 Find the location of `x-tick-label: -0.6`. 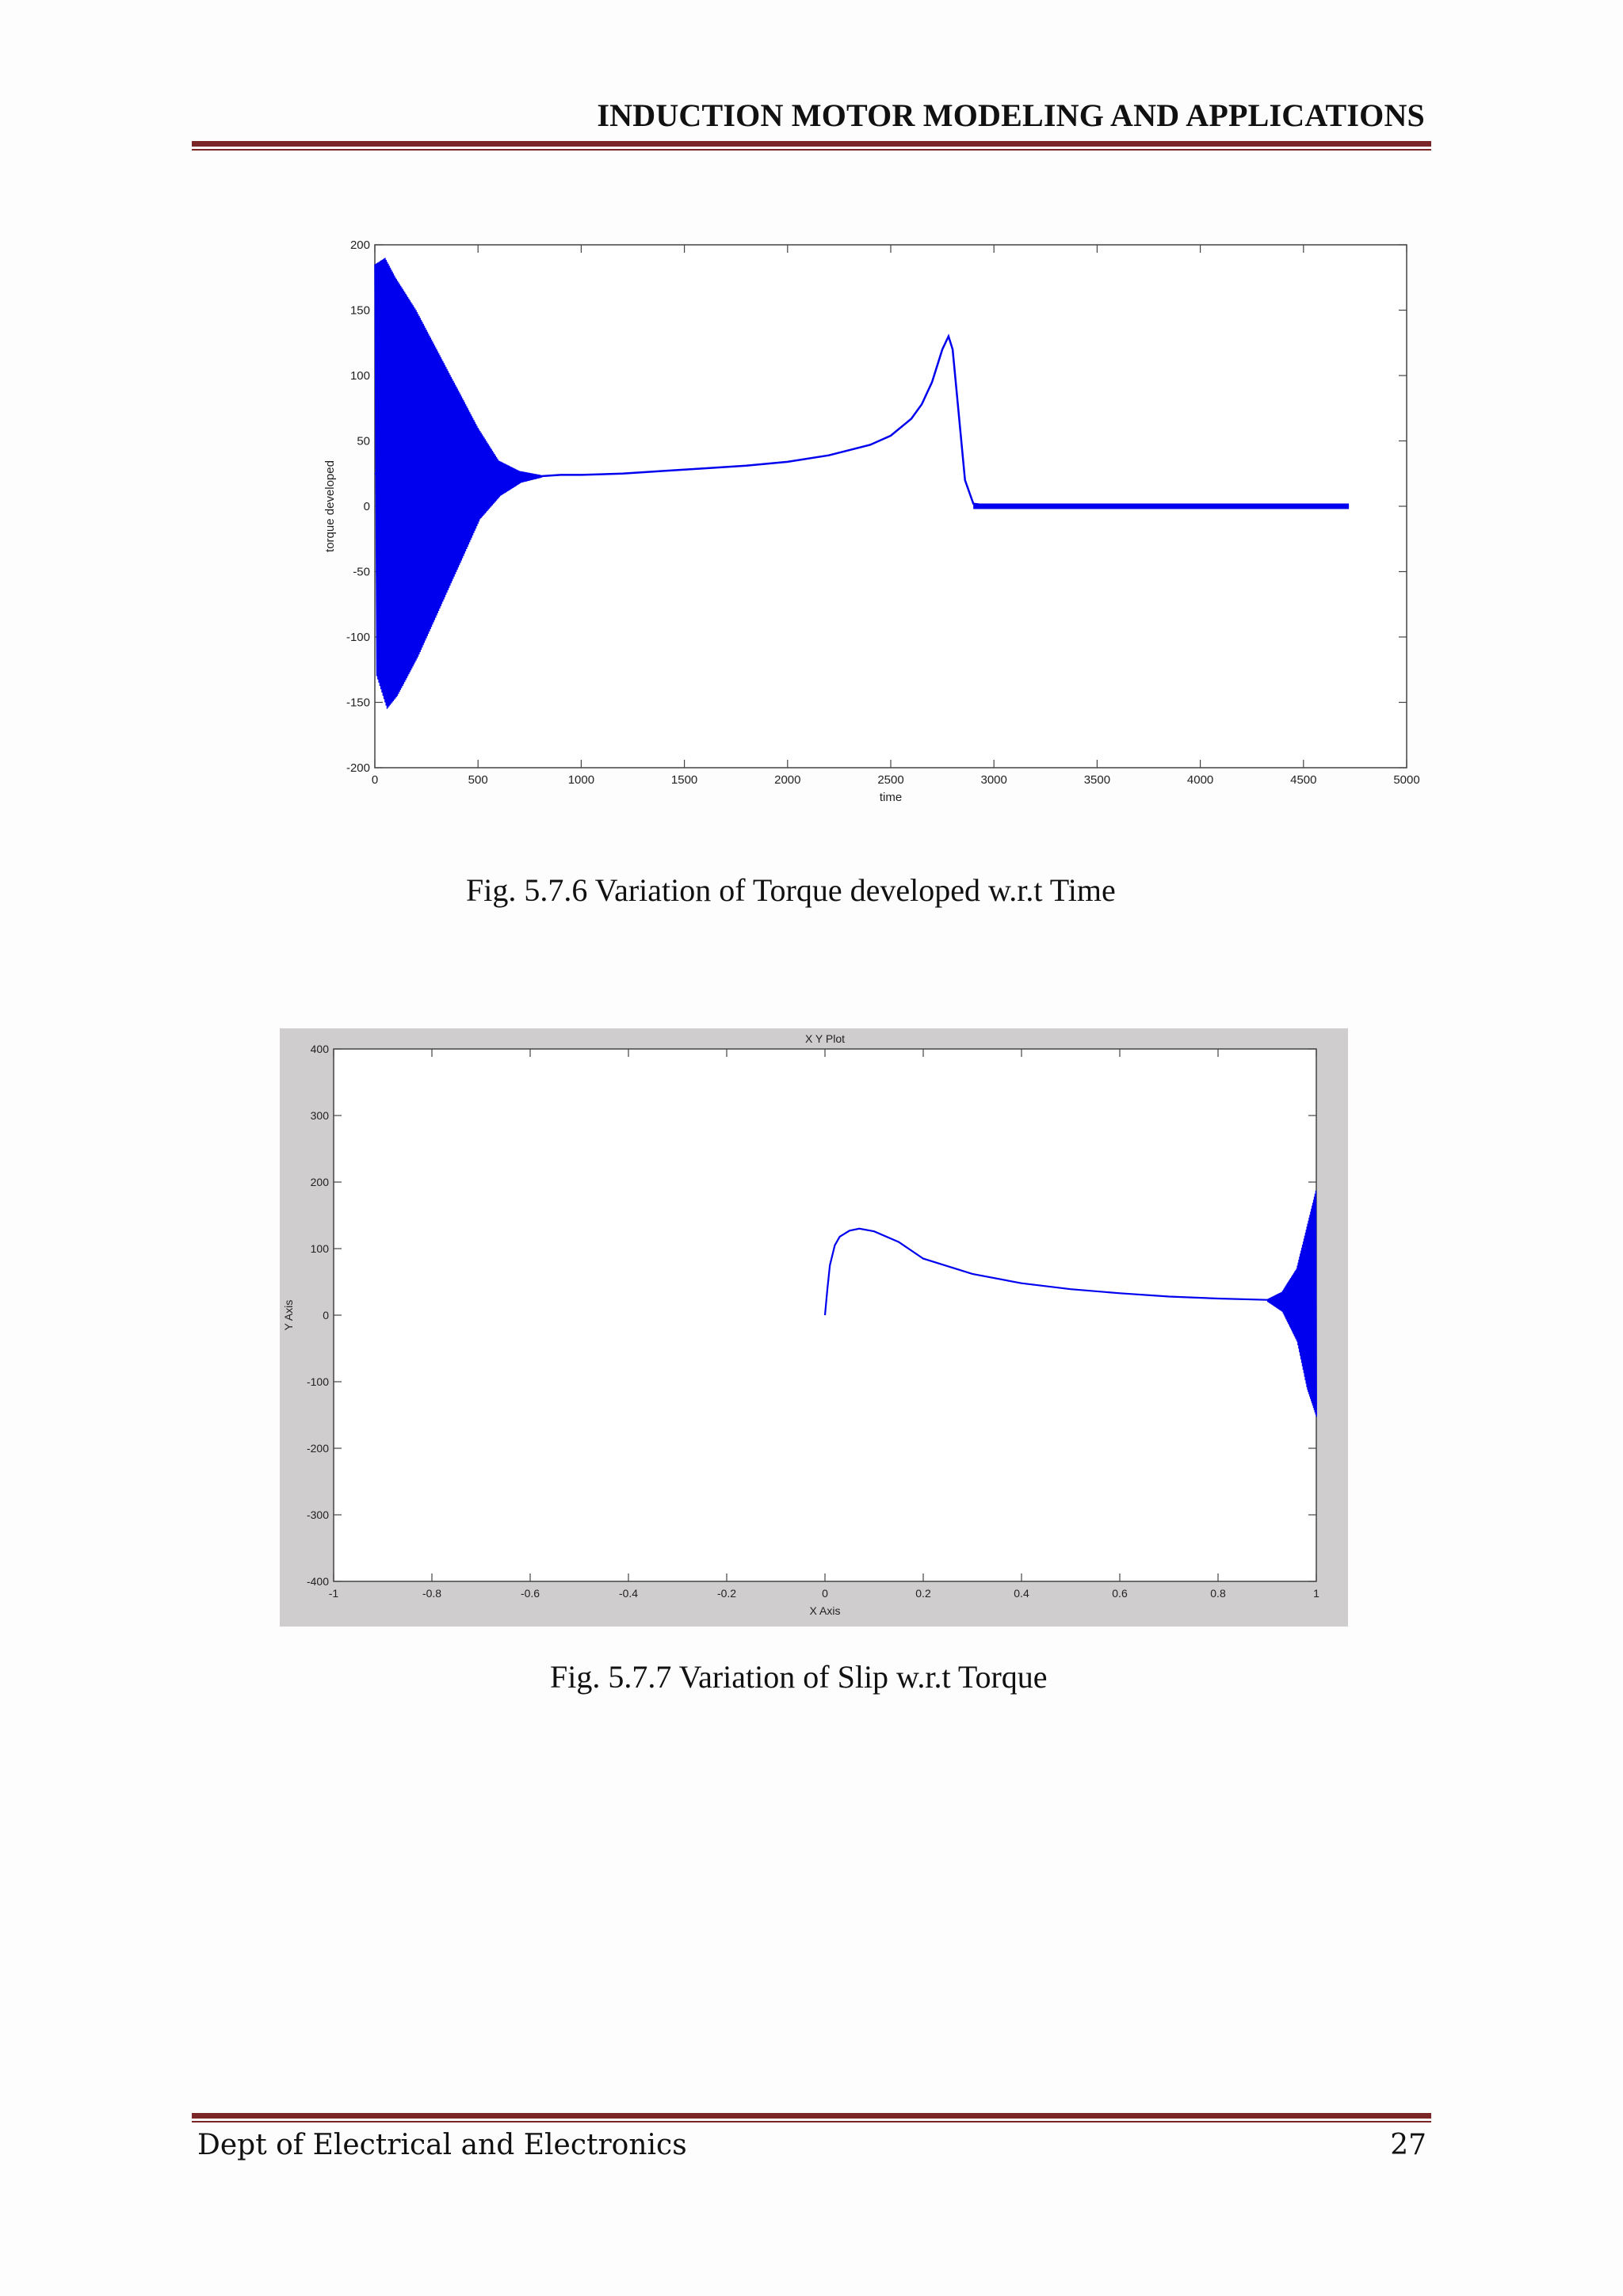

x-tick-label: -0.6 is located at coordinates (530, 1593).